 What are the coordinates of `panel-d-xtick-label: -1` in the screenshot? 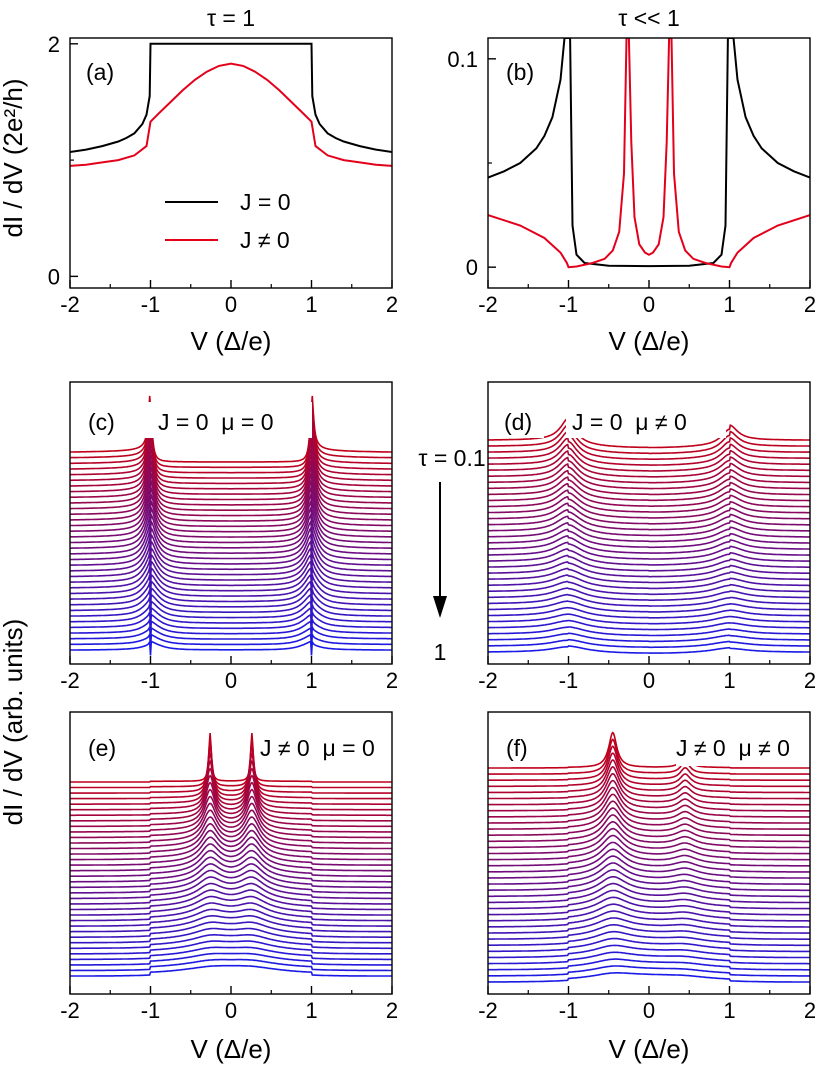 It's located at (569, 680).